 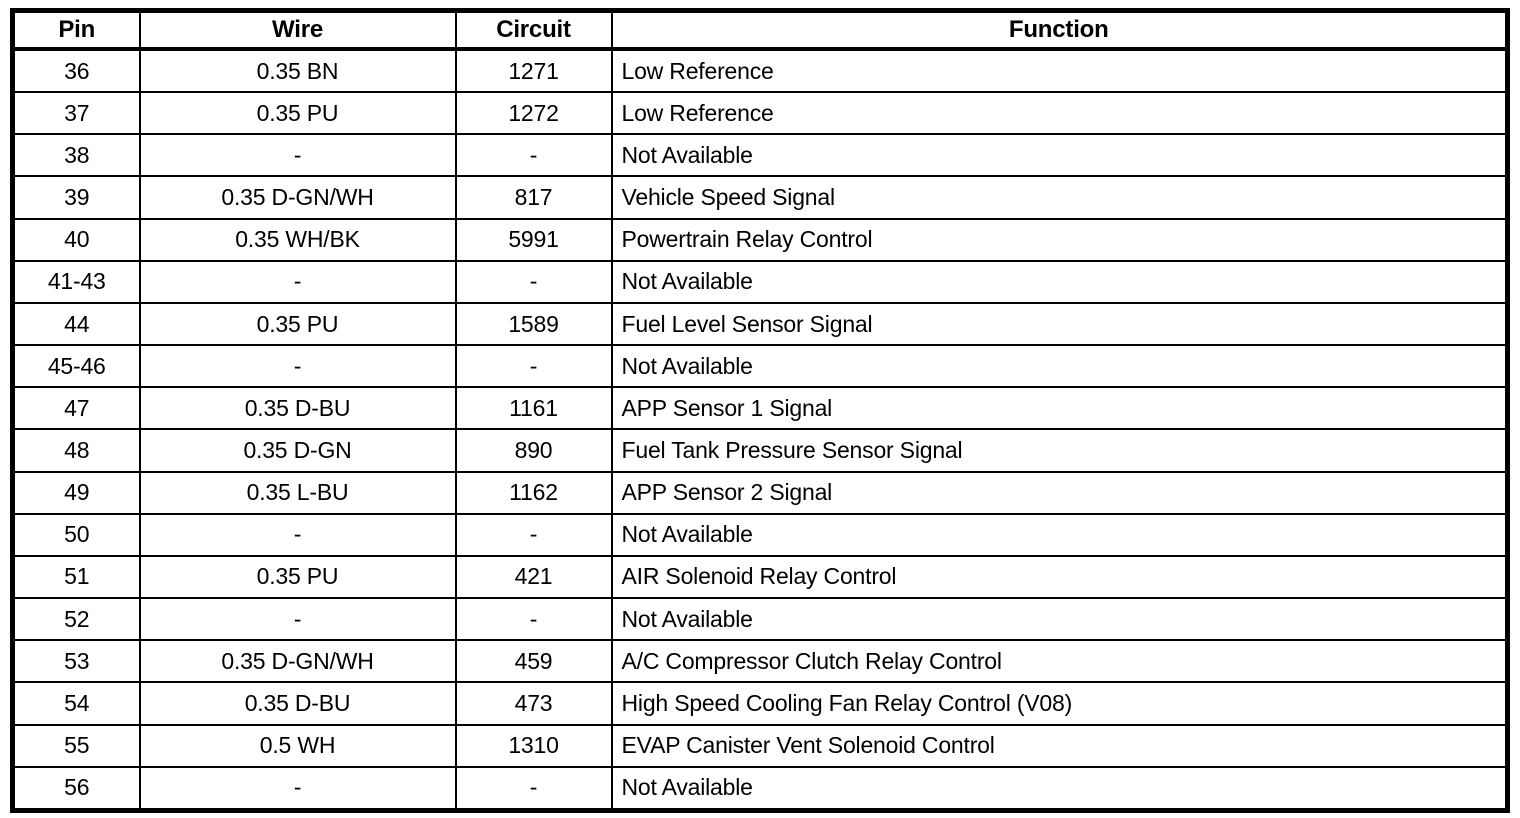 I want to click on circuit-cell: 459, so click(x=533, y=661).